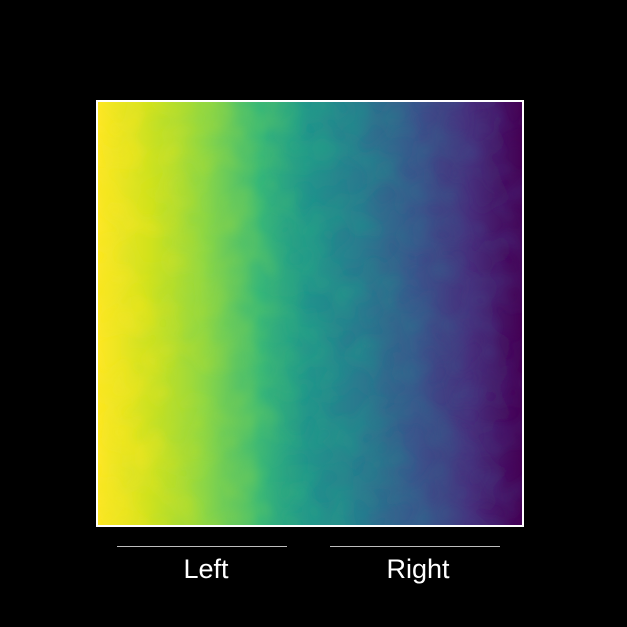 Image resolution: width=627 pixels, height=627 pixels. I want to click on right-divider-line, so click(415, 546).